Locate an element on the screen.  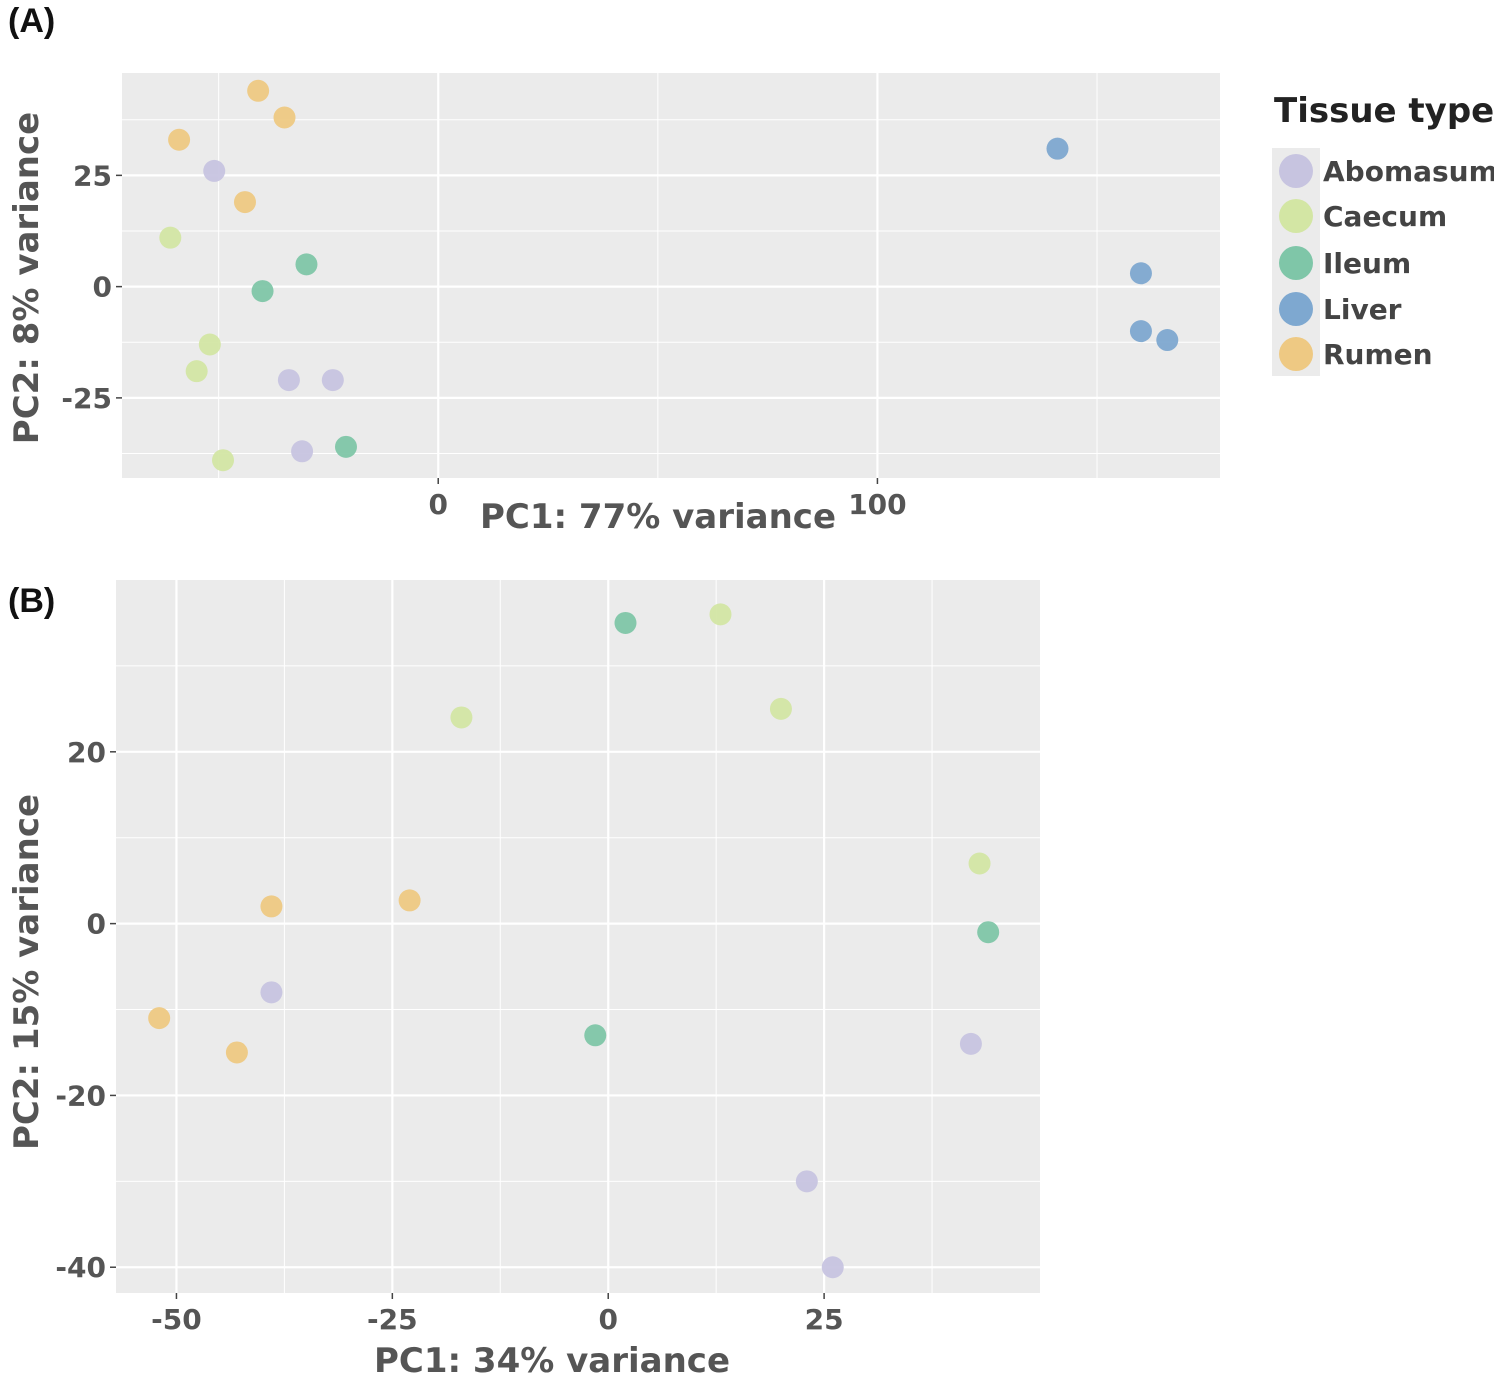
legend-label-ileum: Ileum is located at coordinates (1367, 263).